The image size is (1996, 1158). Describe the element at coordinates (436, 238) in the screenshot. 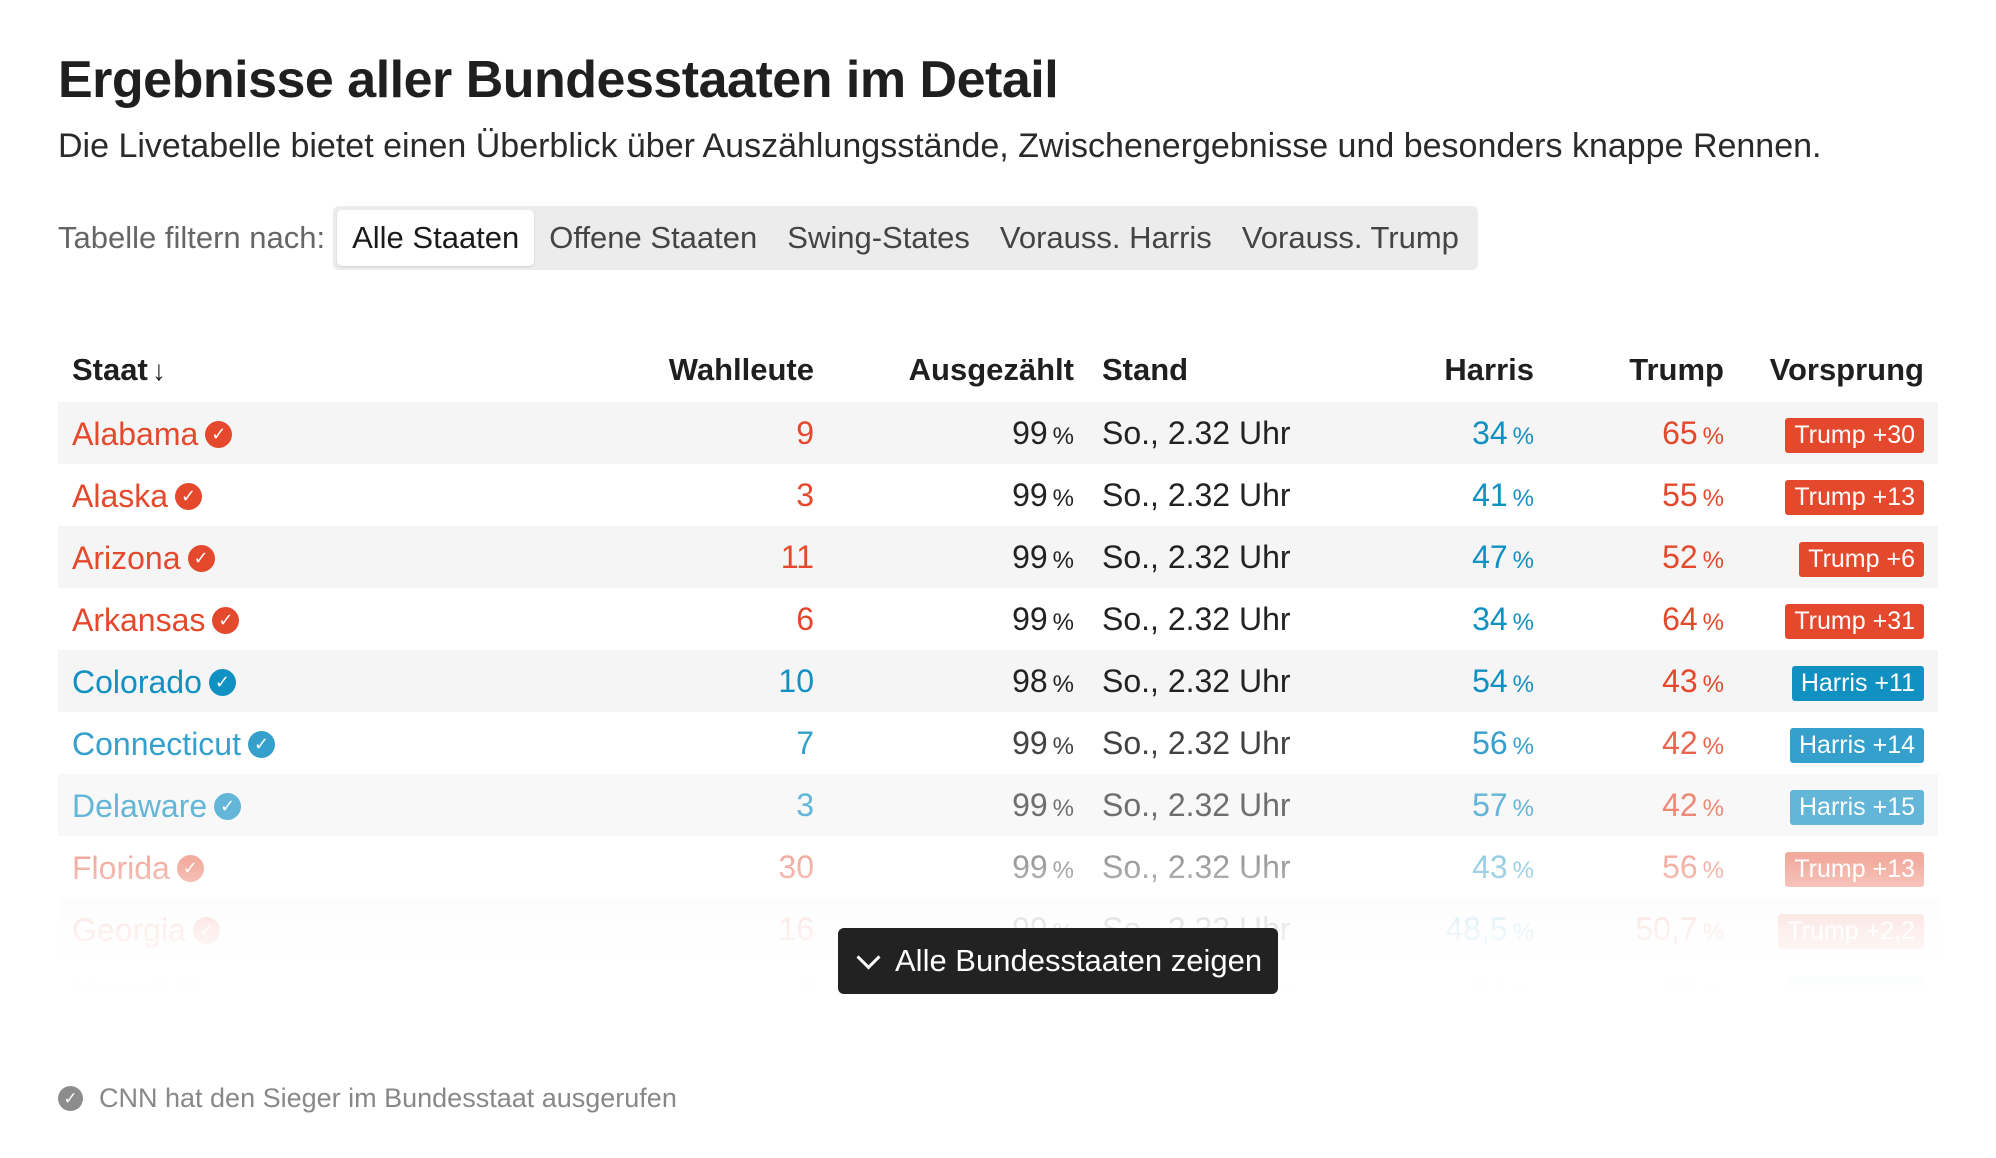

I see `filter-all-states: Alle Staaten` at that location.